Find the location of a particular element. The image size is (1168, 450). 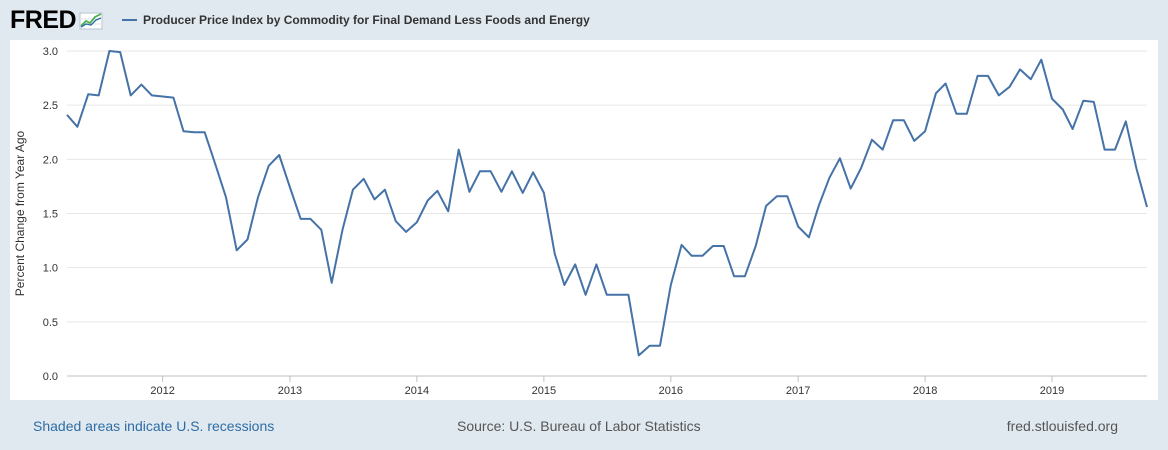

recession-note: Shaded areas indicate U.S. recessions is located at coordinates (154, 426).